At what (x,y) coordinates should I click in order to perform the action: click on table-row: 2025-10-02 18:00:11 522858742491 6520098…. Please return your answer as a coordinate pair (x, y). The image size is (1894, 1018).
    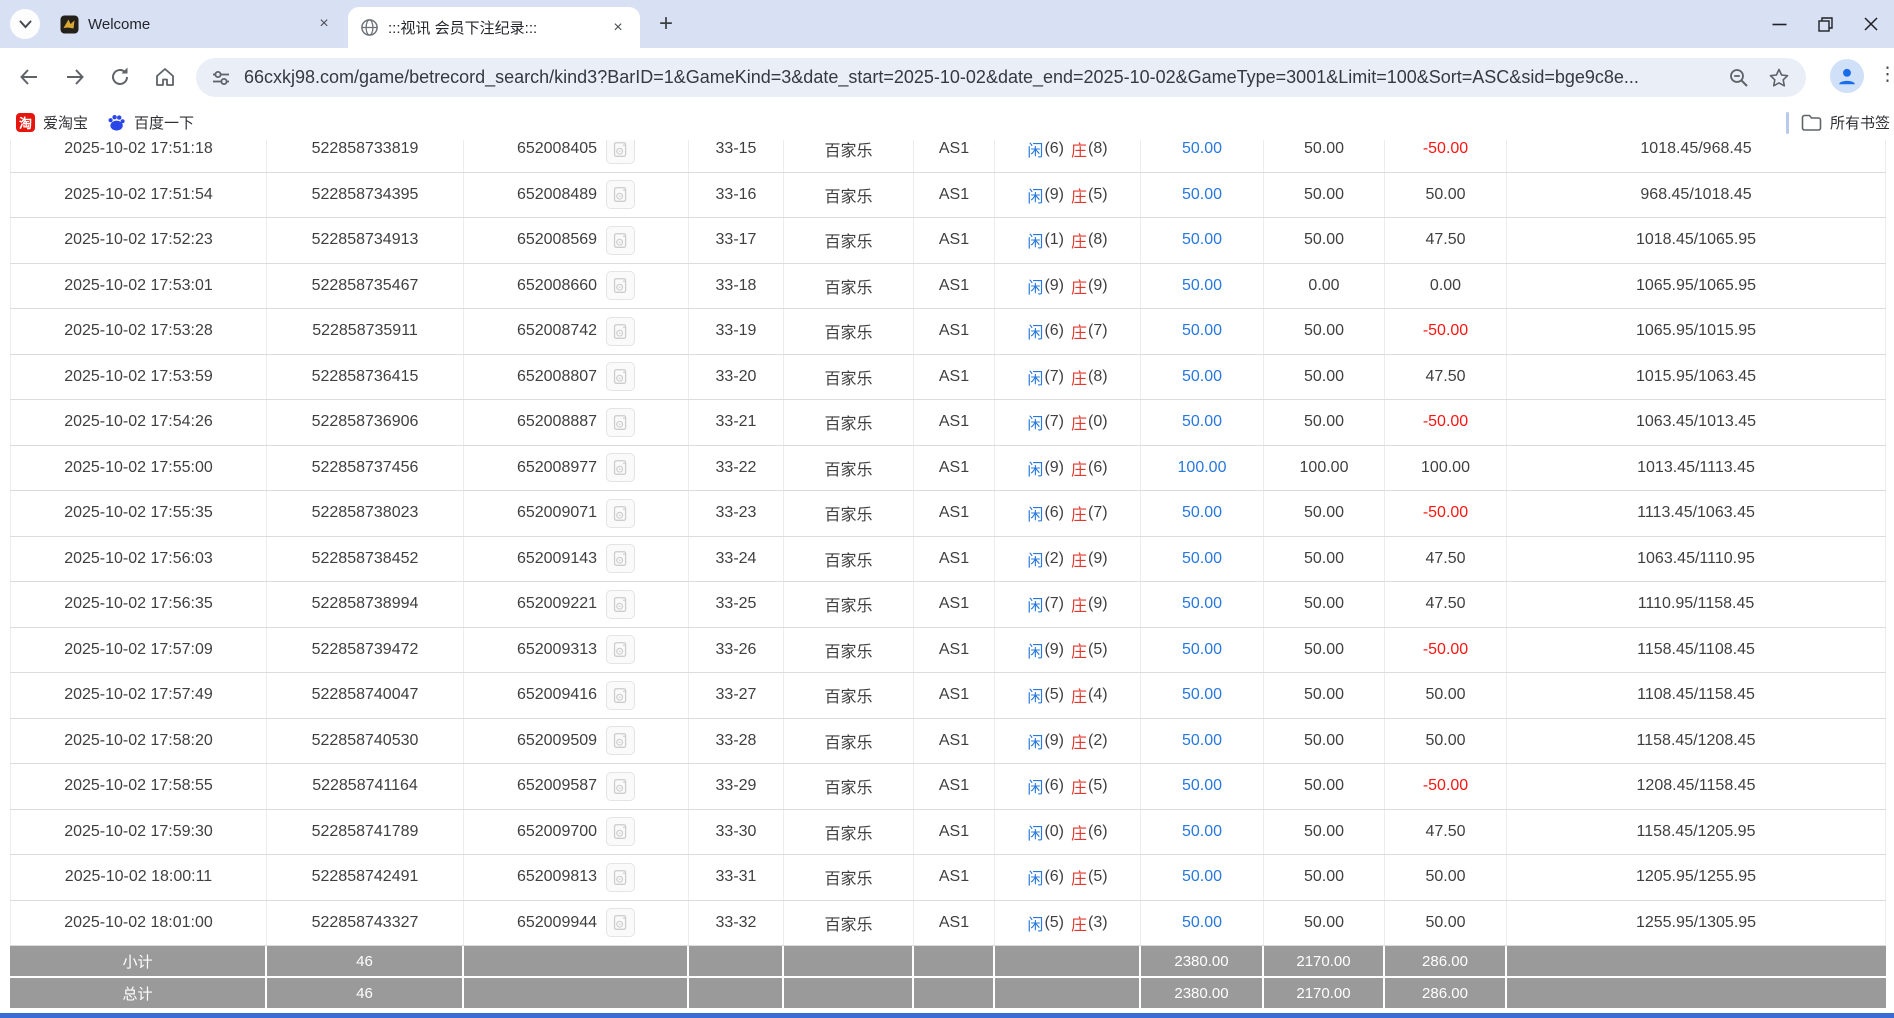
    Looking at the image, I should click on (948, 878).